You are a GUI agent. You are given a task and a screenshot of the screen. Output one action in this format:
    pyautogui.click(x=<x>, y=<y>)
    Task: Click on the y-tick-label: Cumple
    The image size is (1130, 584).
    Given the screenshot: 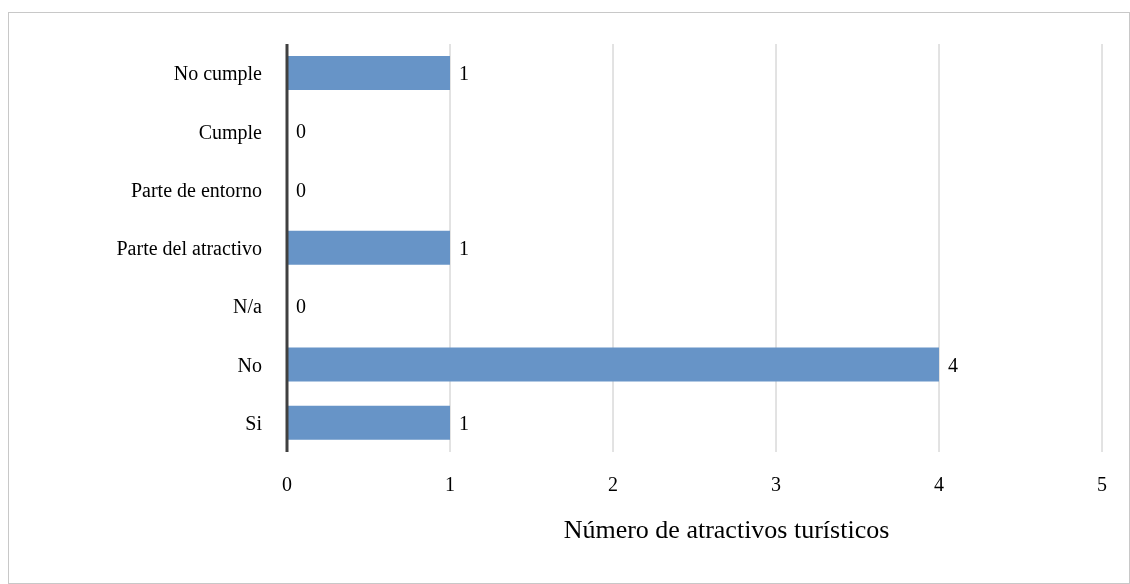 What is the action you would take?
    pyautogui.click(x=230, y=132)
    